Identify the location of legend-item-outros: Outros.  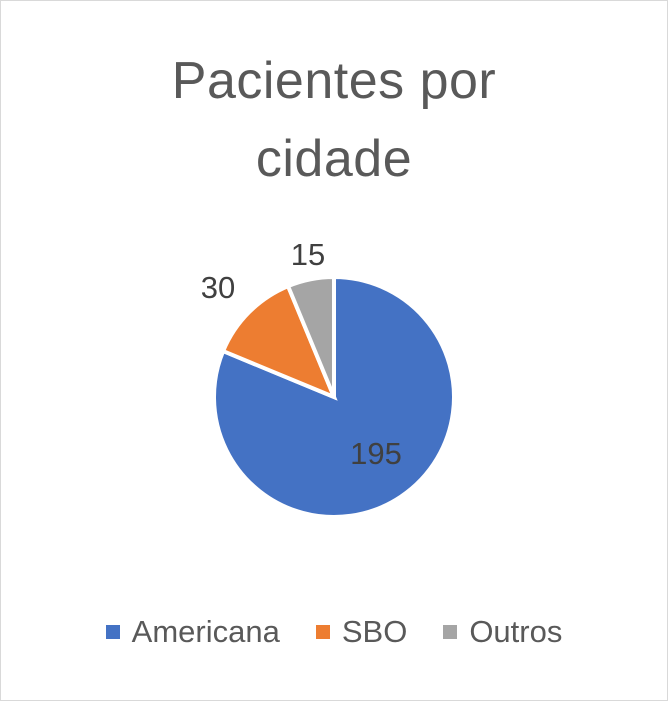
(502, 632).